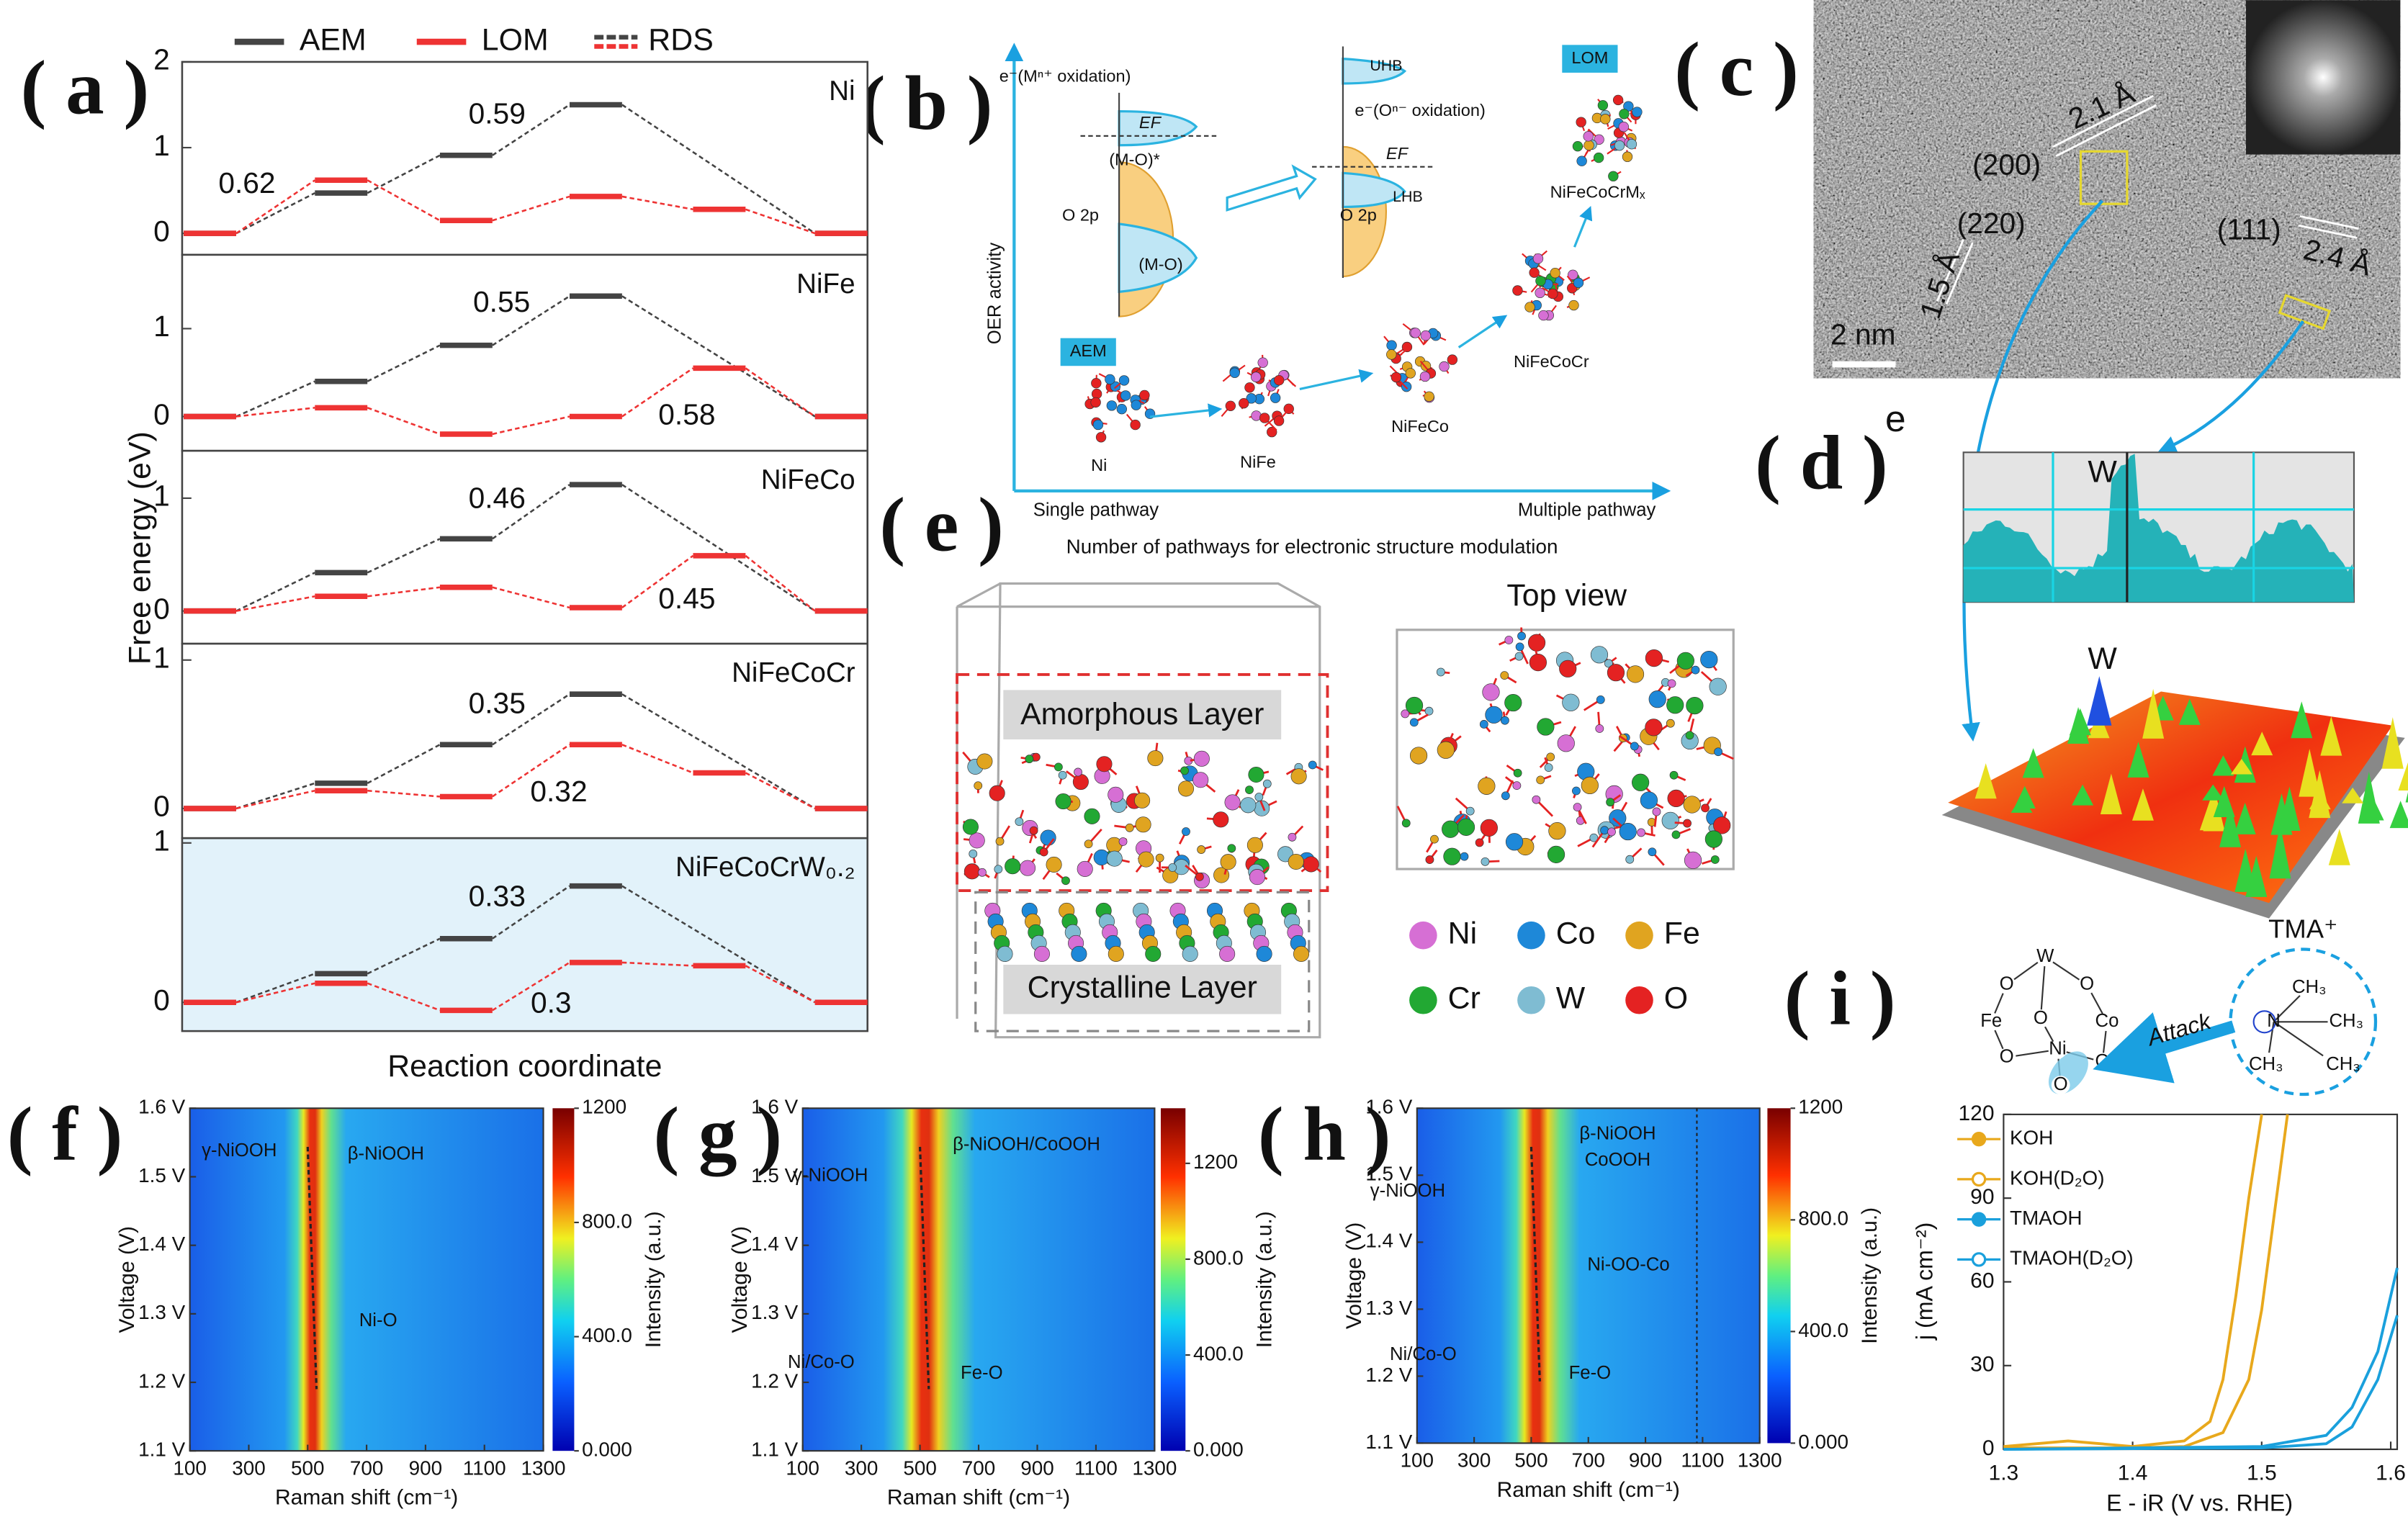 The width and height of the screenshot is (2408, 1522). I want to click on legend-marker, so click(1979, 1219).